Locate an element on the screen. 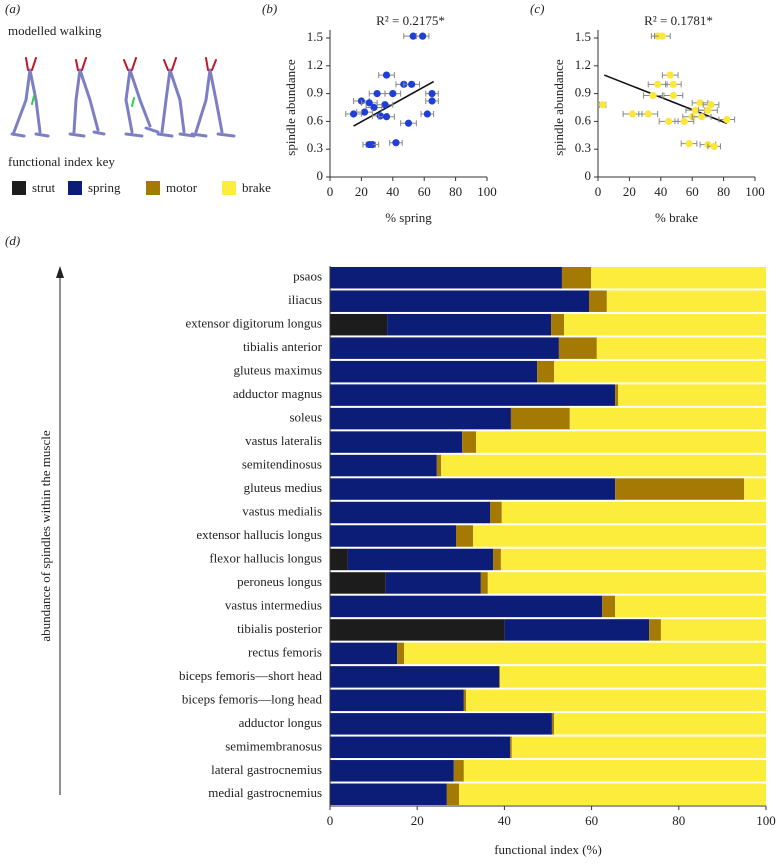  y-tick-label: 1.2 is located at coordinates (583, 64).